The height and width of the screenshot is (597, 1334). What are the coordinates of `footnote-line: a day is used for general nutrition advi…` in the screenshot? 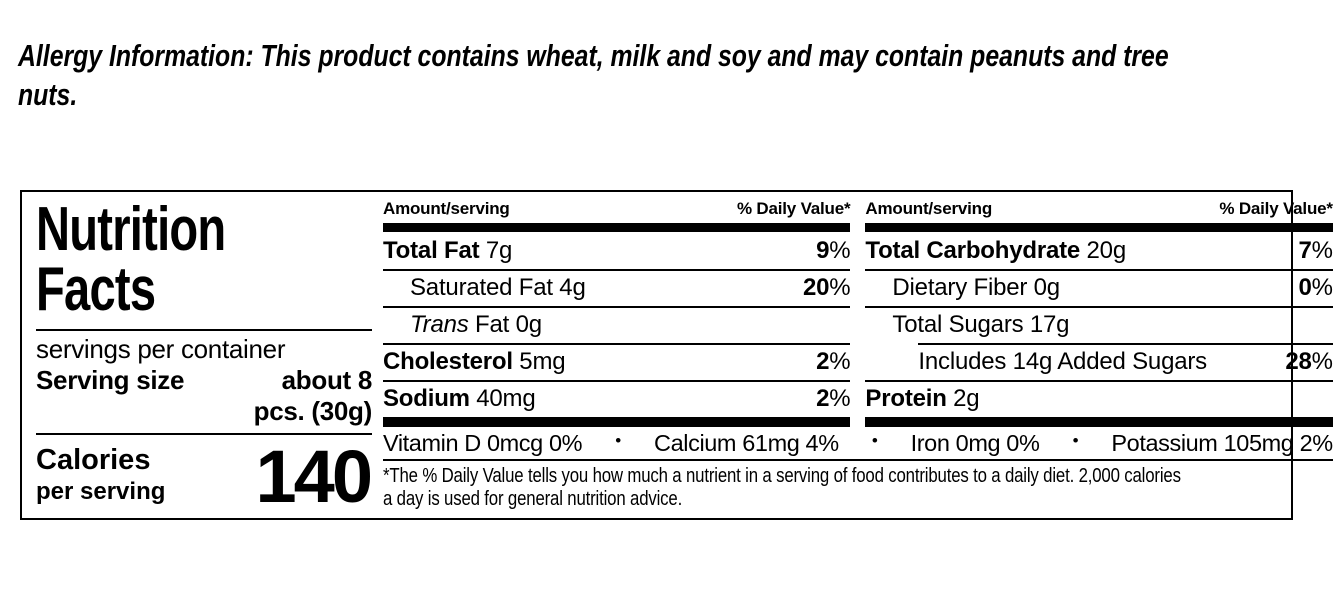 It's located at (533, 499).